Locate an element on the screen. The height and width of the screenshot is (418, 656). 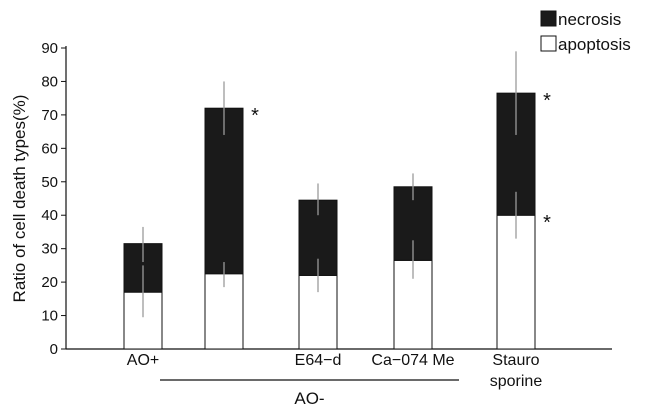
y-tick-label: 50 is located at coordinates (49, 182).